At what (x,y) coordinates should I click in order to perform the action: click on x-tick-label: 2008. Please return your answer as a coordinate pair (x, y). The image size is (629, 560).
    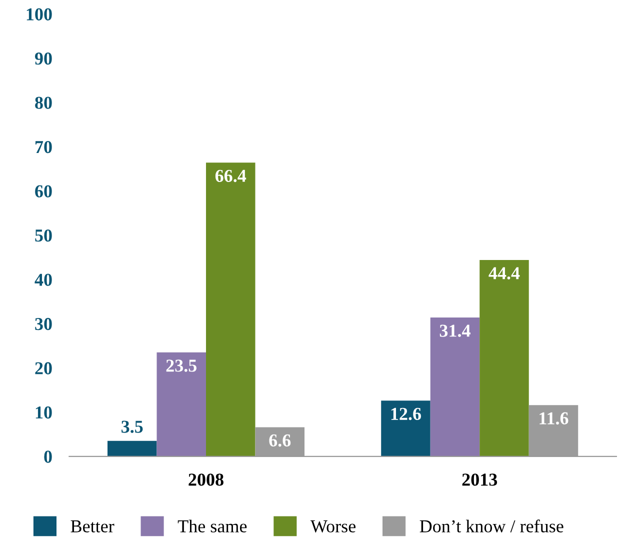
    Looking at the image, I should click on (206, 480).